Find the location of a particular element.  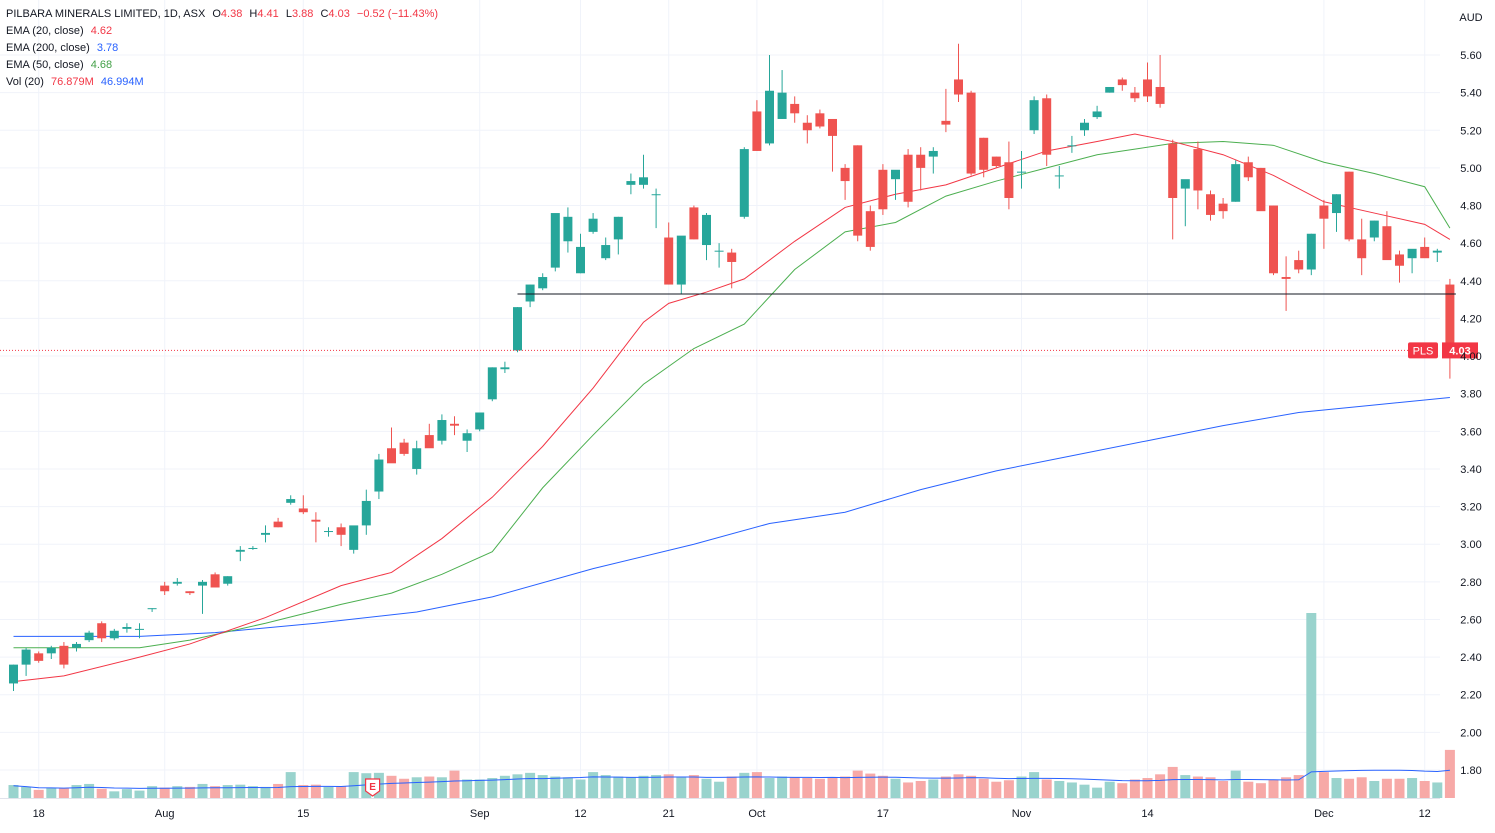

currency-label: AUD is located at coordinates (1470, 18).